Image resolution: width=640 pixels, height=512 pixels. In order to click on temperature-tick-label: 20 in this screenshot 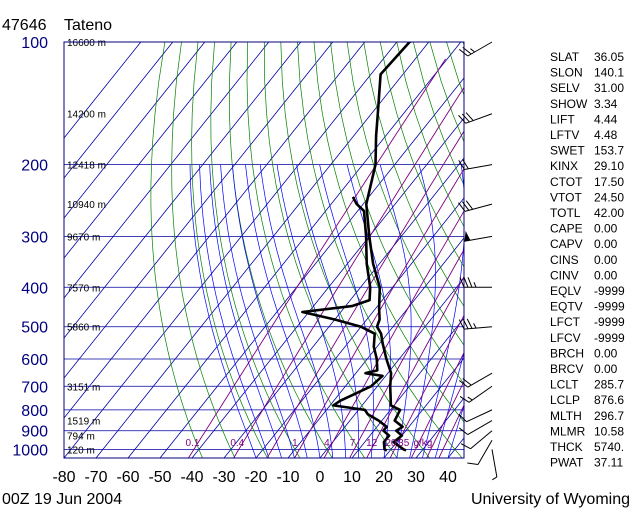, I will do `click(384, 477)`.